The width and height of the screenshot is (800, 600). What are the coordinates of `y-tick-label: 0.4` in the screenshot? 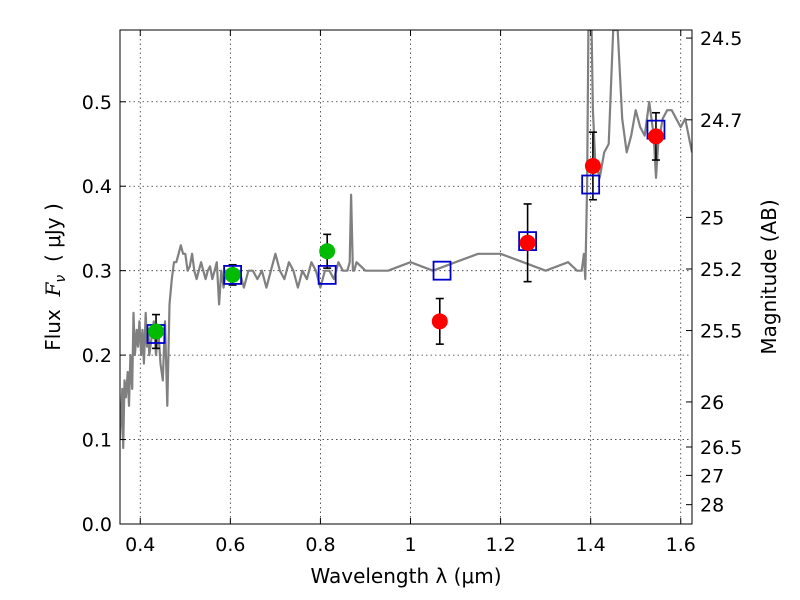 It's located at (97, 187).